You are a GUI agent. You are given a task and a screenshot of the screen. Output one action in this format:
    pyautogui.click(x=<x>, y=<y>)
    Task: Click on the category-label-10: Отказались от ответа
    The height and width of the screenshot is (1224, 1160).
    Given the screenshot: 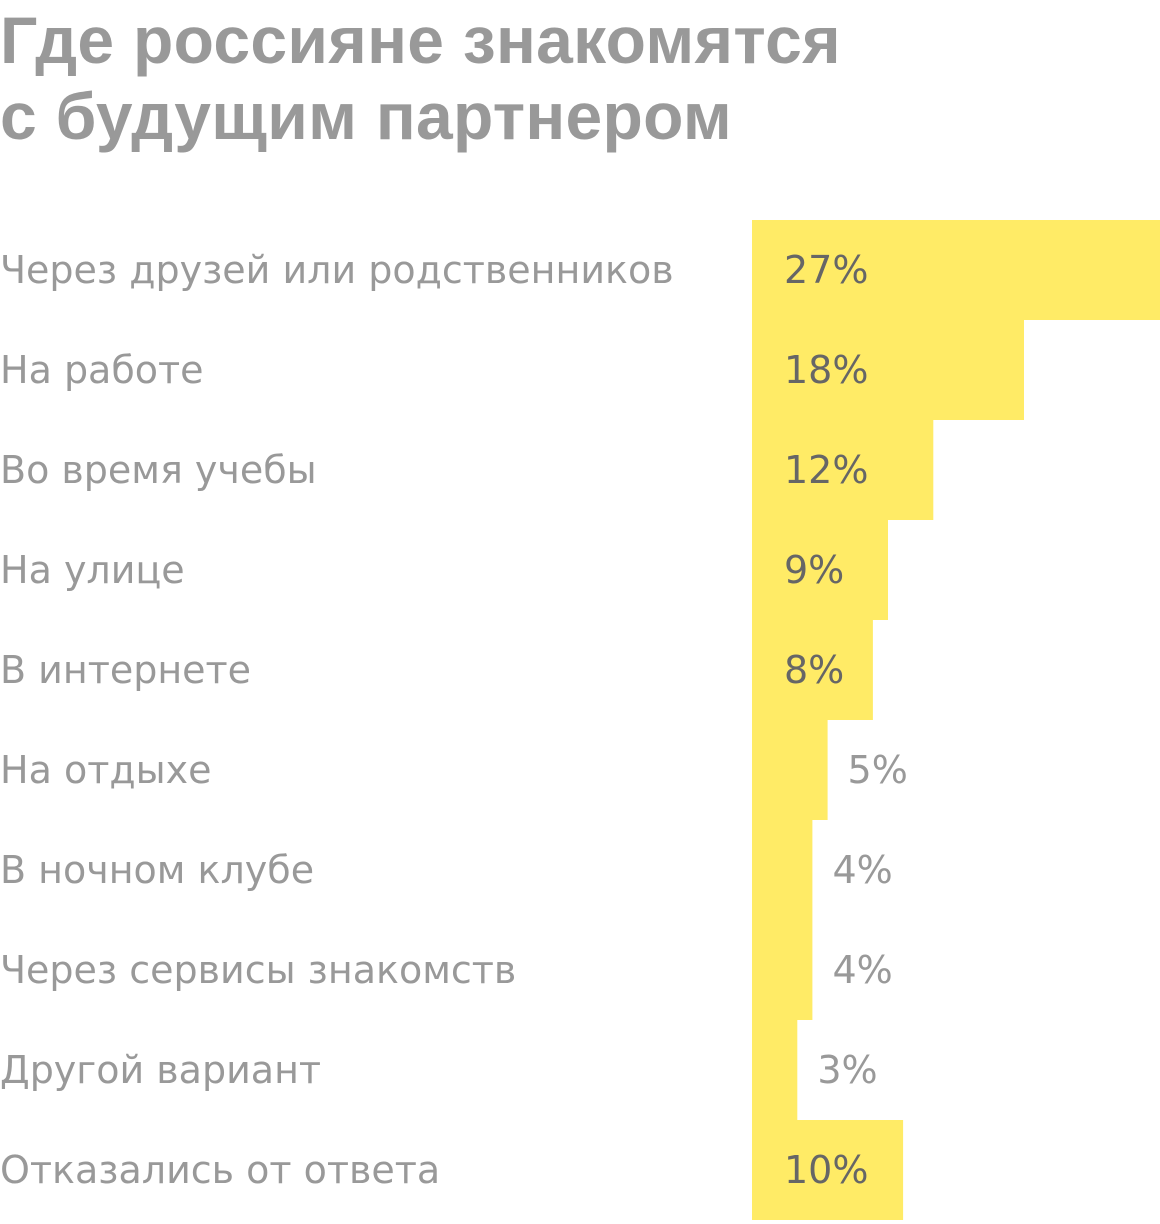 What is the action you would take?
    pyautogui.click(x=220, y=1170)
    